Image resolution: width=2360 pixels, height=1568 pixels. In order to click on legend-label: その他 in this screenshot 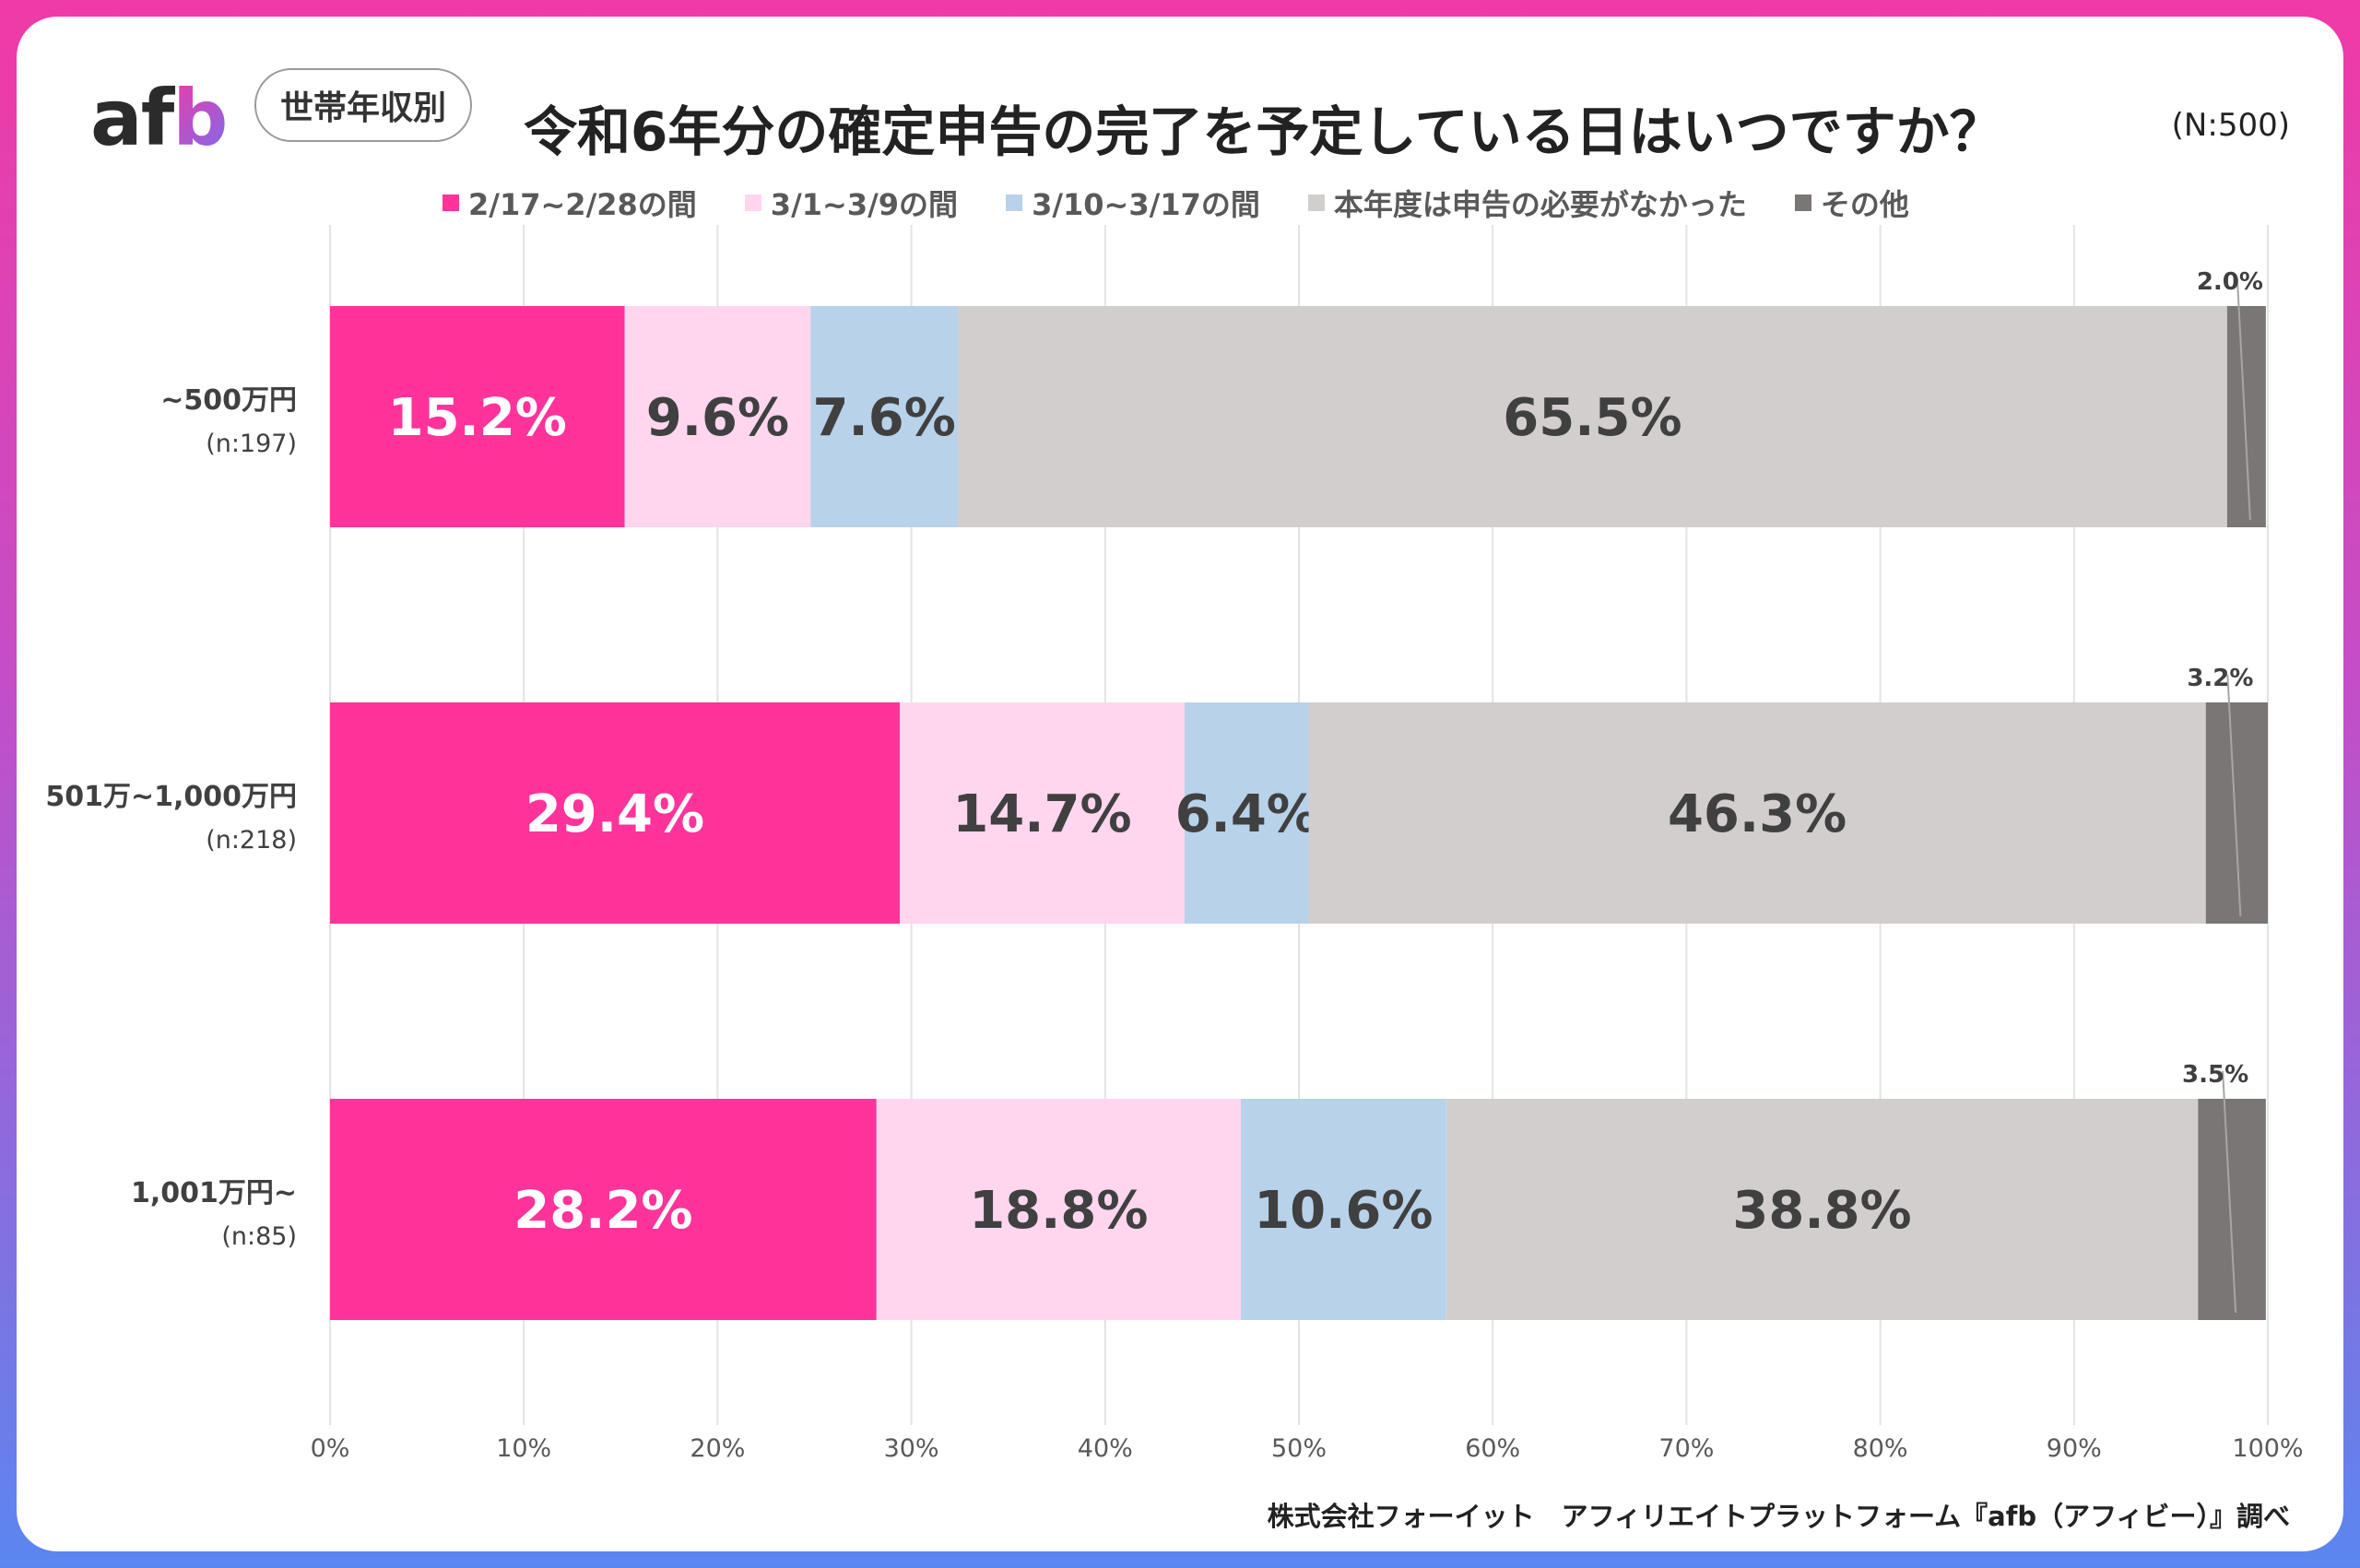, I will do `click(1864, 204)`.